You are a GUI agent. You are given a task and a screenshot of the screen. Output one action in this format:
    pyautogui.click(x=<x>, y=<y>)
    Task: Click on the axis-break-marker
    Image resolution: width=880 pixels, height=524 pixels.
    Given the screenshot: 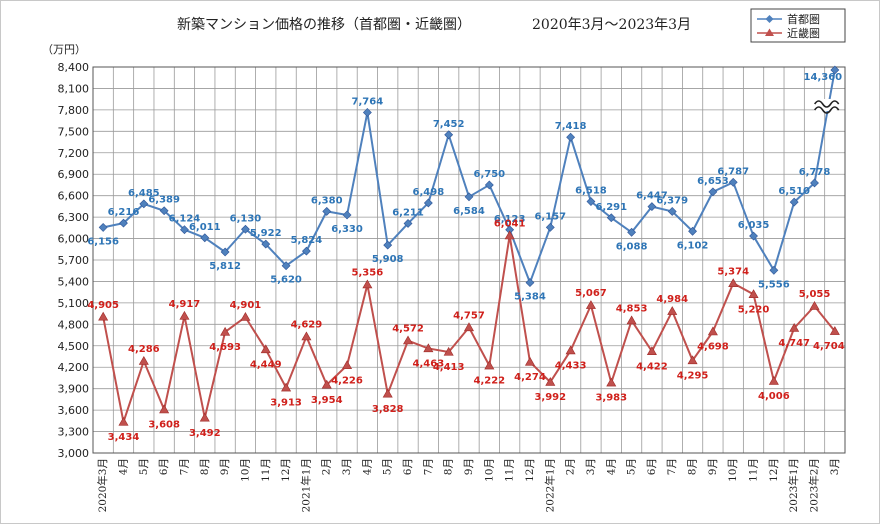 What is the action you would take?
    pyautogui.click(x=827, y=106)
    